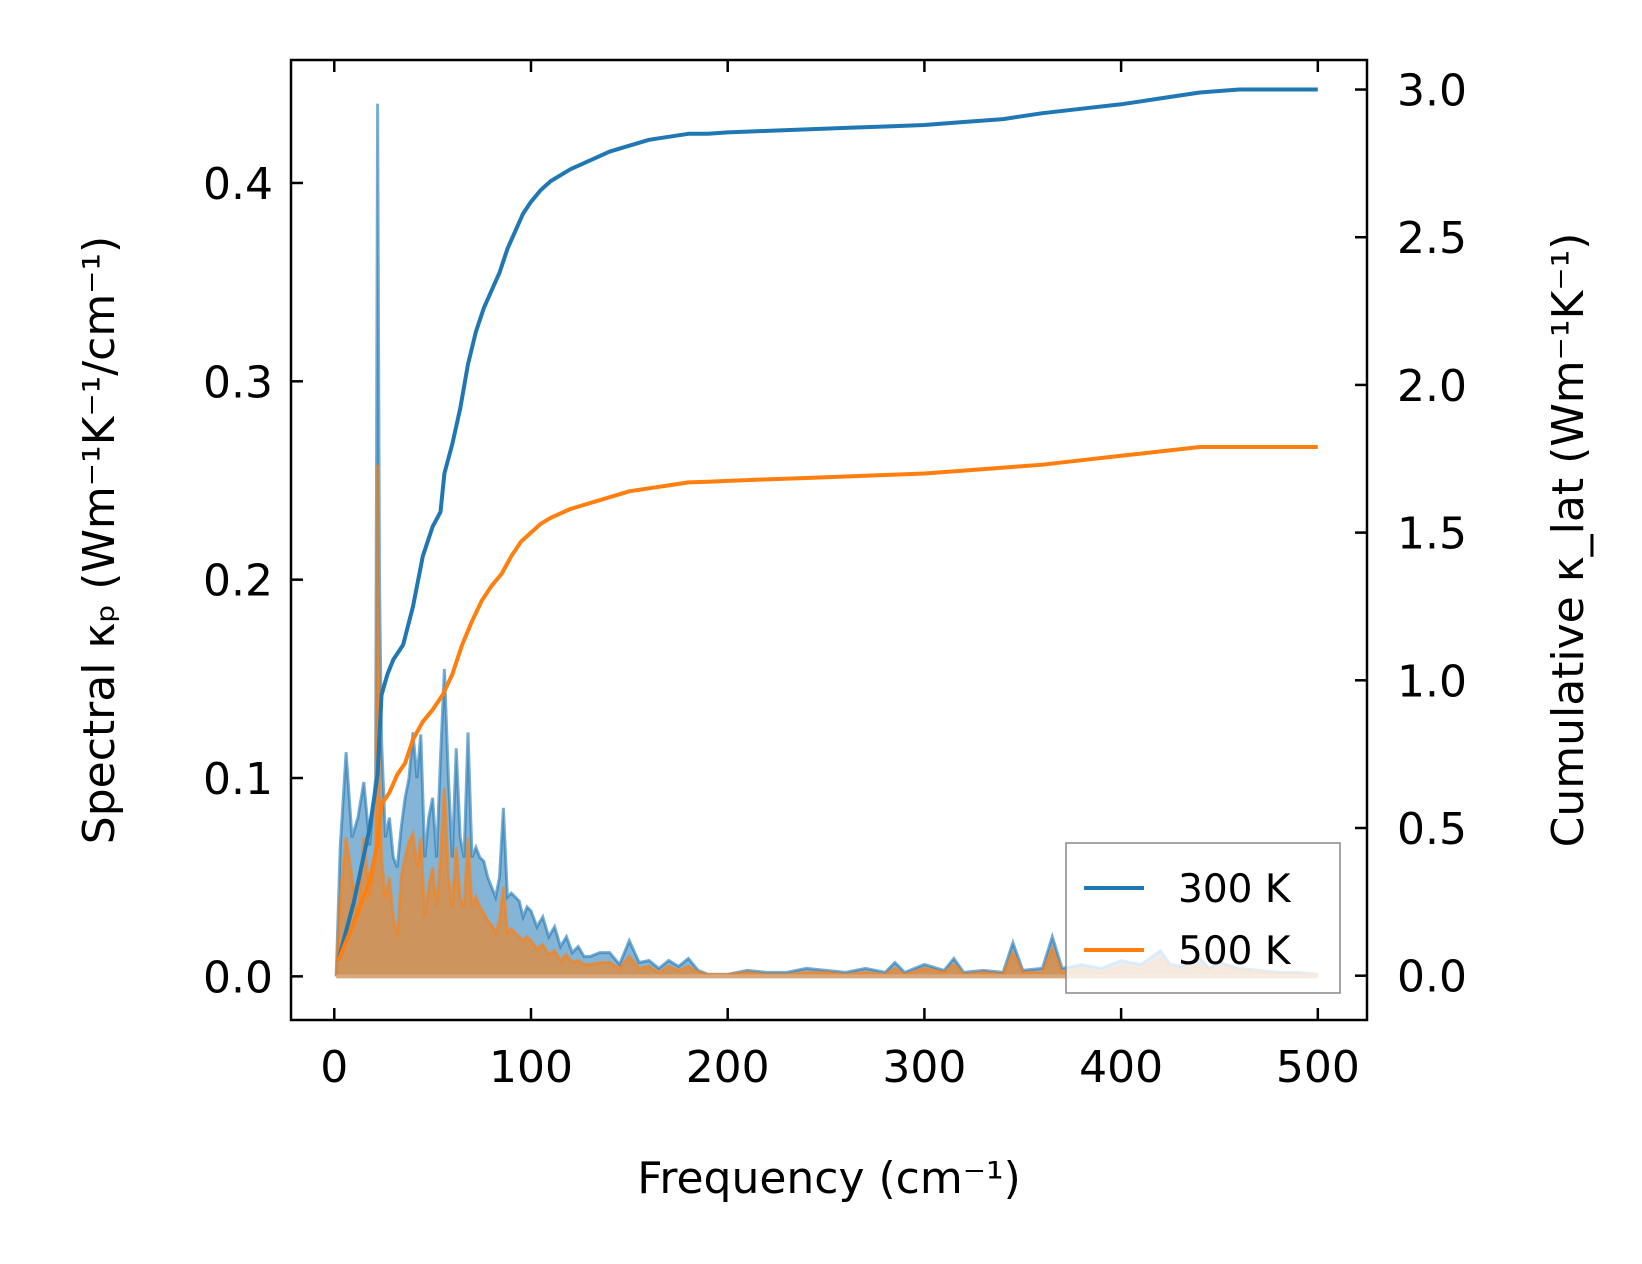 The image size is (1642, 1264). I want to click on x-tick-label: 100, so click(531, 1067).